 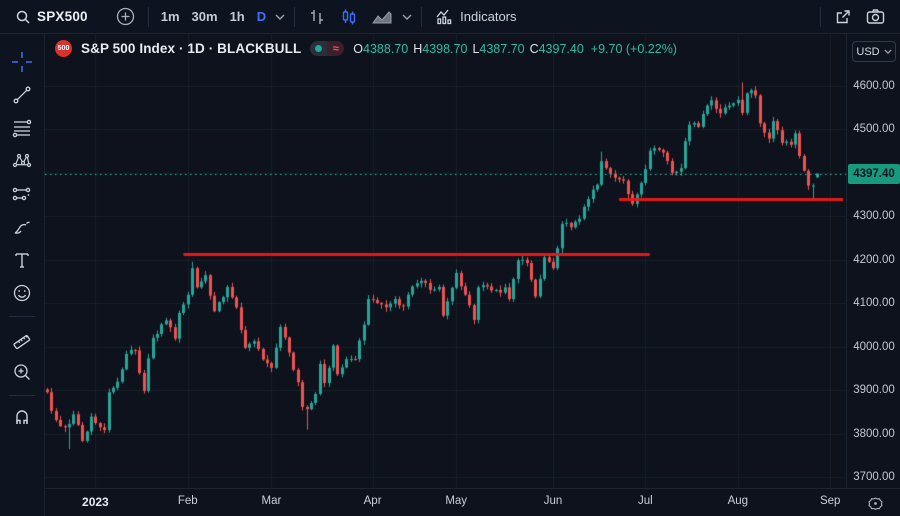 I want to click on price-axis-label: 4300.00, so click(x=874, y=216).